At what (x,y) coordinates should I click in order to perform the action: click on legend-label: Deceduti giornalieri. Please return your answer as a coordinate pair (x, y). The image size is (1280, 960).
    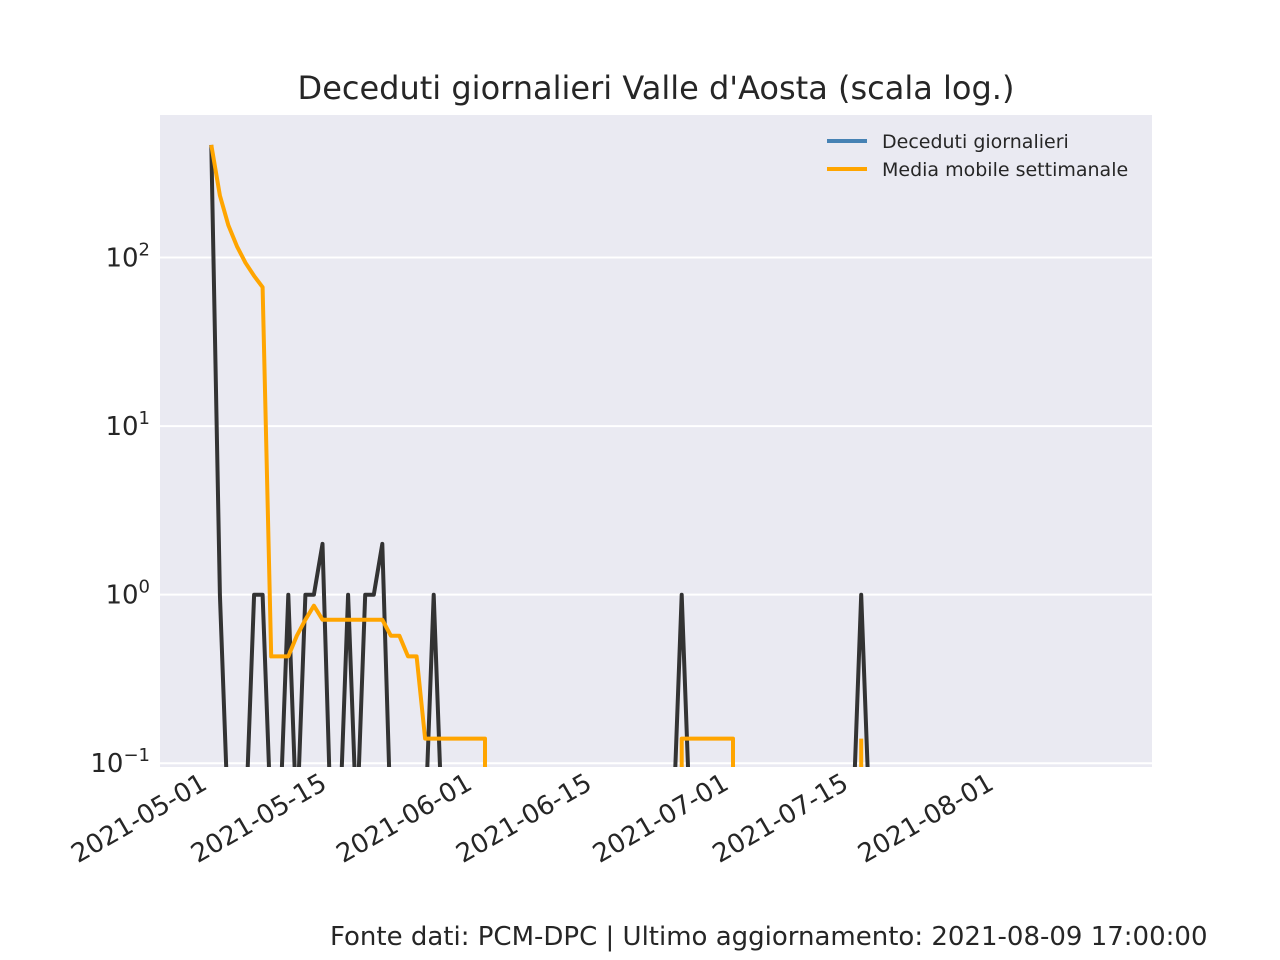
    Looking at the image, I should click on (975, 142).